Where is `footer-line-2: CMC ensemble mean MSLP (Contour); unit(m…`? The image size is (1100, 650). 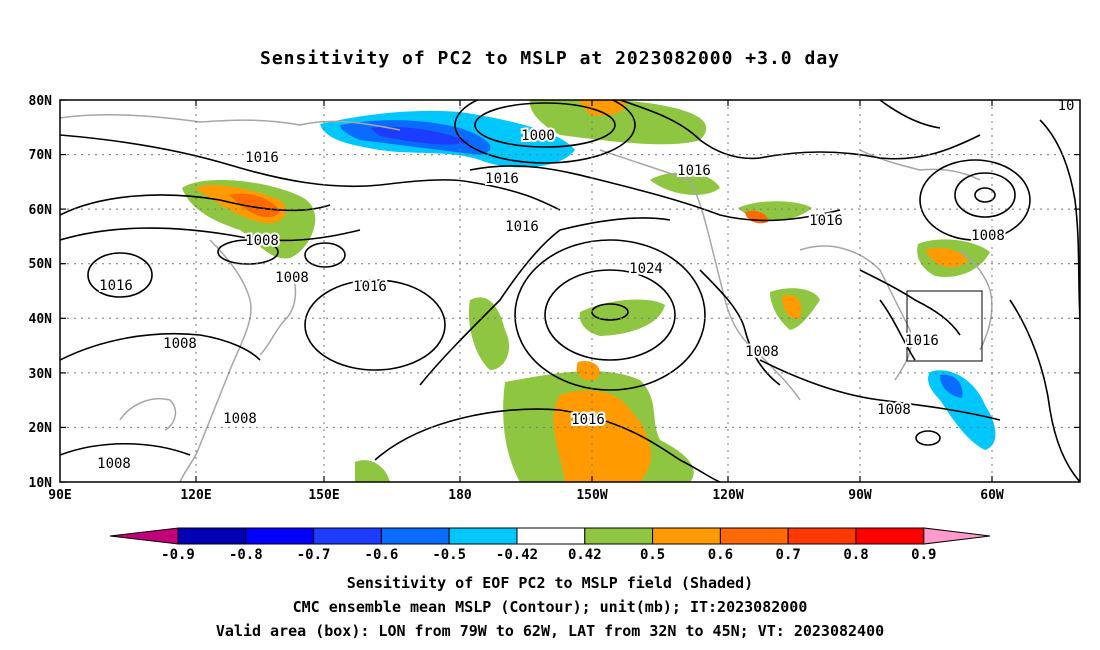
footer-line-2: CMC ensemble mean MSLP (Contour); unit(m… is located at coordinates (550, 607).